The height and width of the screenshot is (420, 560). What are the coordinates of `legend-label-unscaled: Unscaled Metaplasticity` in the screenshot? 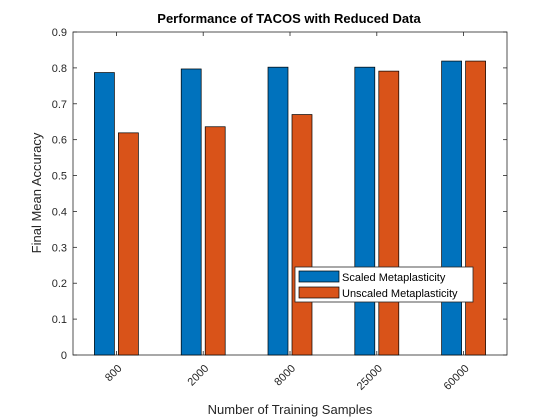 It's located at (400, 294).